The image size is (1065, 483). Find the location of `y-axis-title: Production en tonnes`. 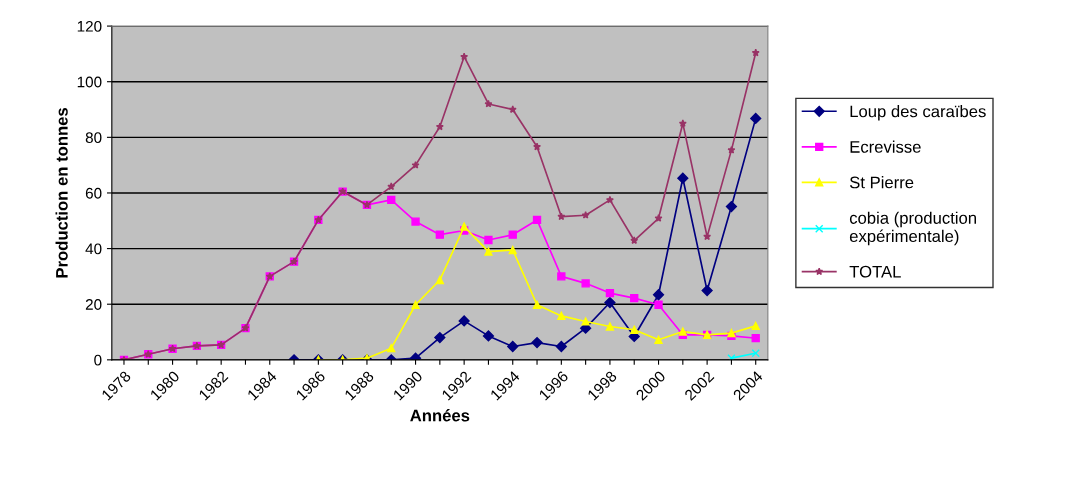

y-axis-title: Production en tonnes is located at coordinates (61, 192).